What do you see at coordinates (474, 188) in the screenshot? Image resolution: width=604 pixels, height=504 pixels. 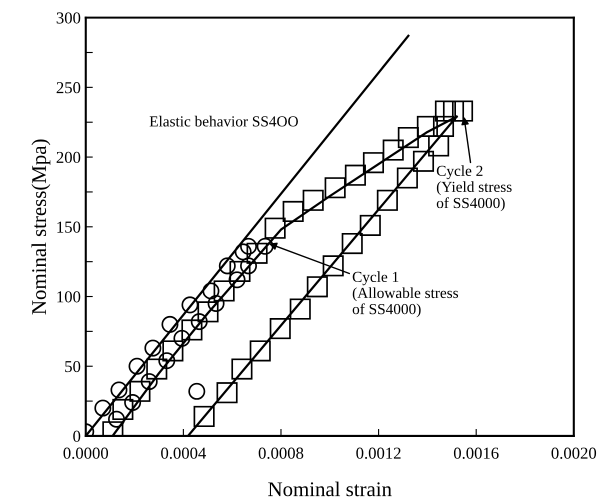 I see `annotation: Cycle 2 (Yield stress of SS4000)` at bounding box center [474, 188].